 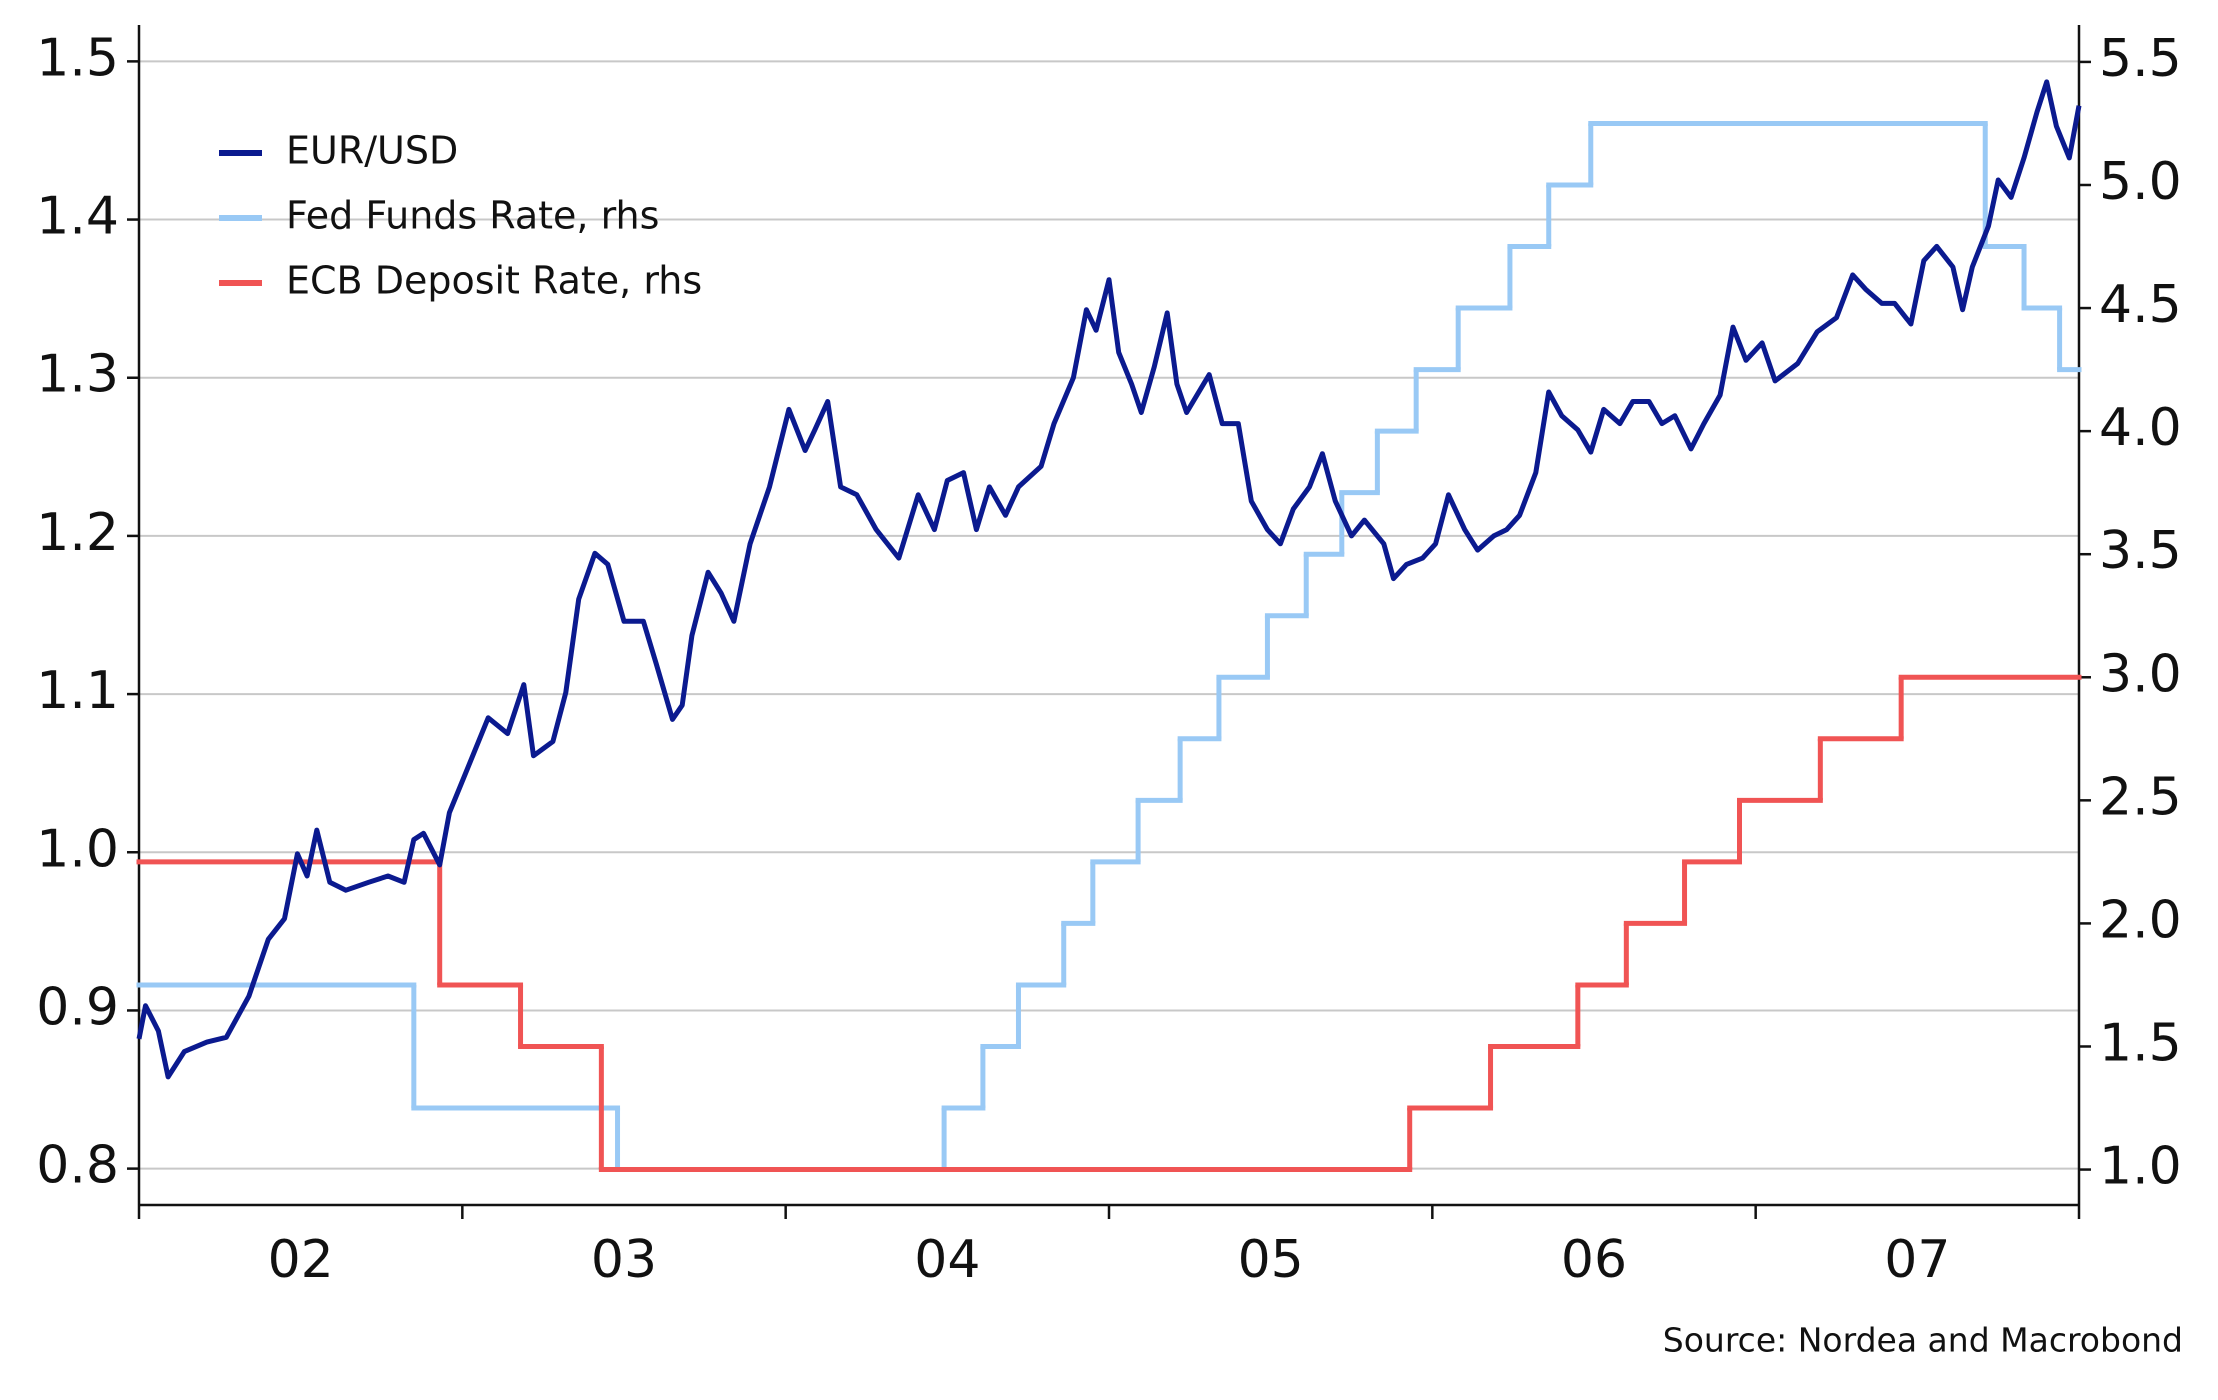 I want to click on y2-tick-label: 3.5, so click(x=2140, y=551).